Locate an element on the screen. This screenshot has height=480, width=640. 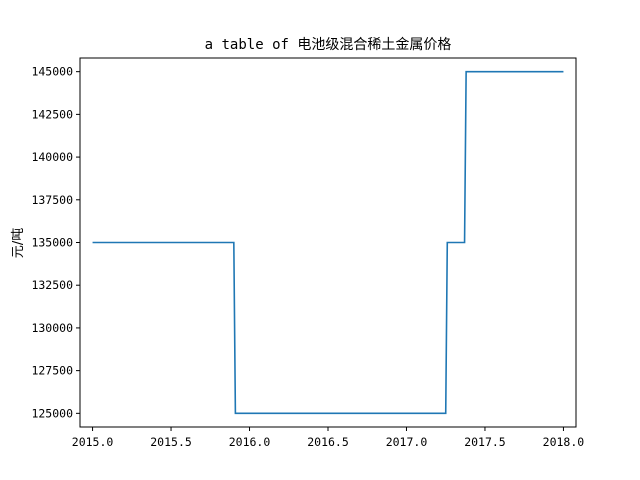
x-tick-label: 2015.0 is located at coordinates (93, 442).